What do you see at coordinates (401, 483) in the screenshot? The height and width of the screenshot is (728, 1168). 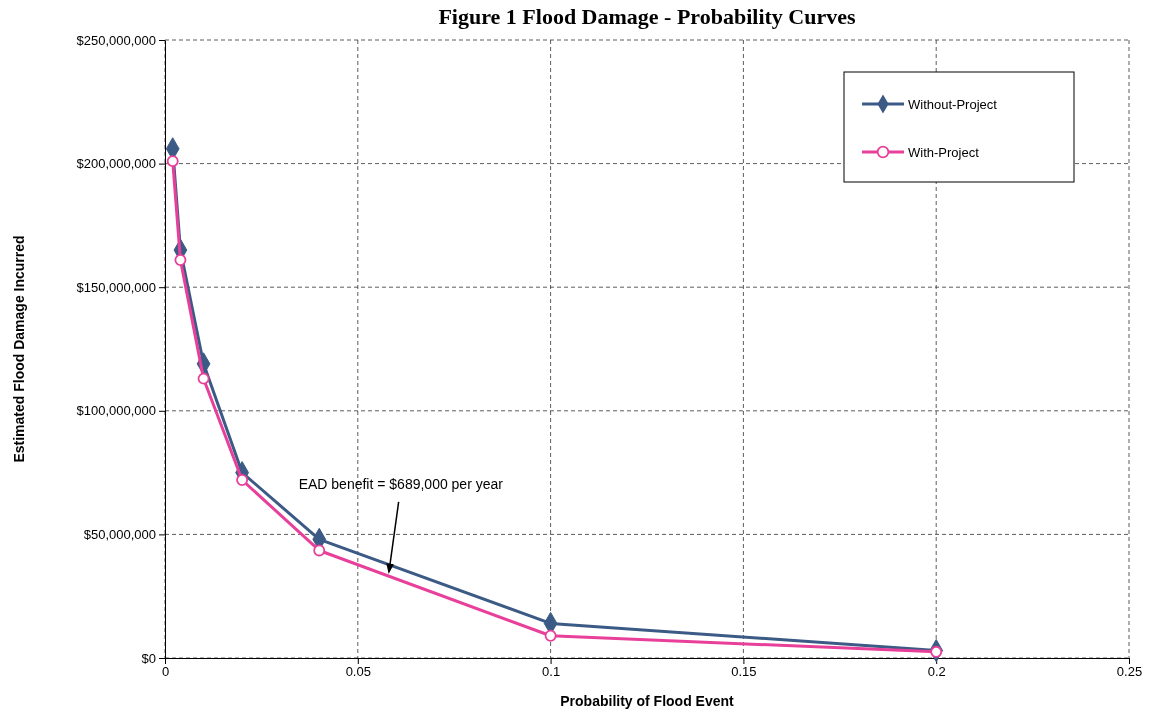 I see `annotation: EAD benefit = $689,000 per year` at bounding box center [401, 483].